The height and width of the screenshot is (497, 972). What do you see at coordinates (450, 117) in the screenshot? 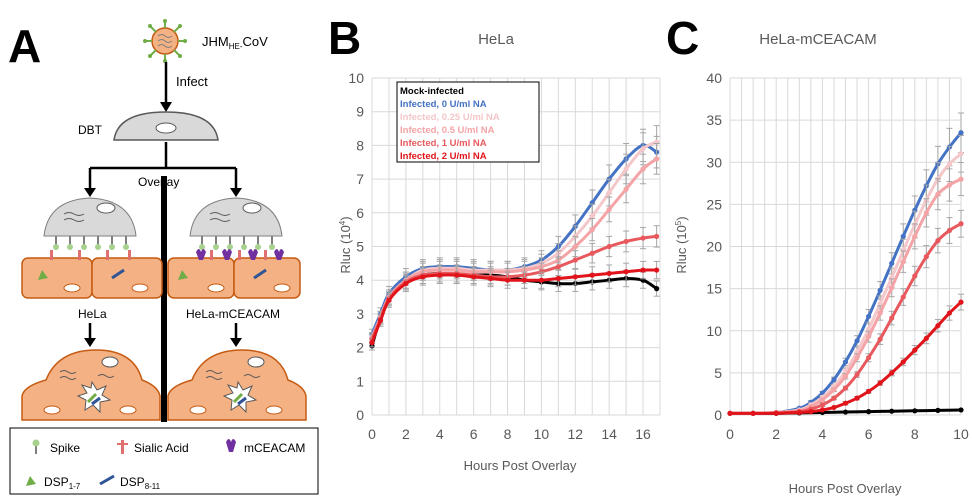
I see `legend-entry: Infected, 0.25 U/ml NA` at bounding box center [450, 117].